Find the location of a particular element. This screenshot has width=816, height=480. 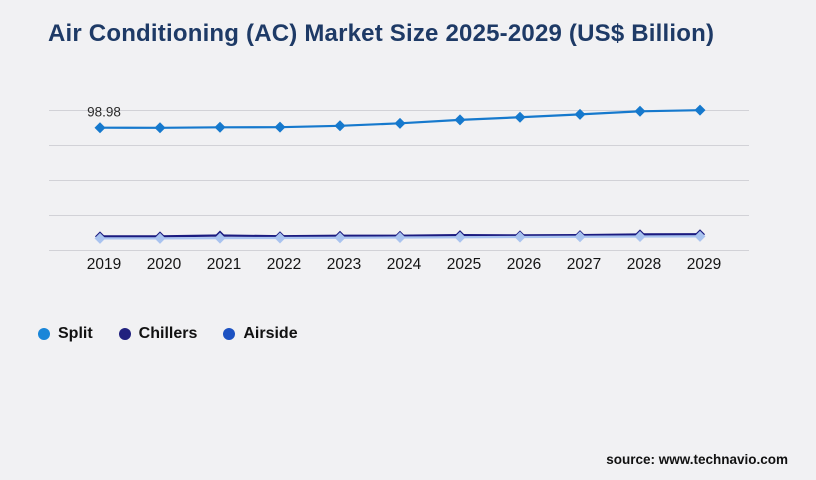

data-point-split-2024 is located at coordinates (400, 123).